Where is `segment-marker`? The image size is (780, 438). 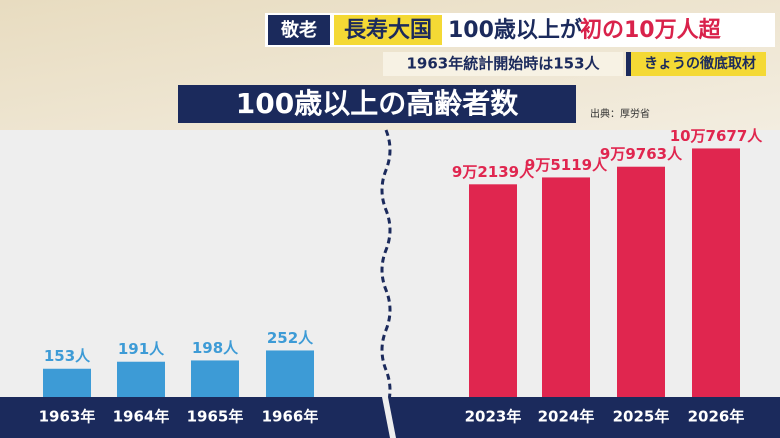
segment-marker is located at coordinates (628, 64).